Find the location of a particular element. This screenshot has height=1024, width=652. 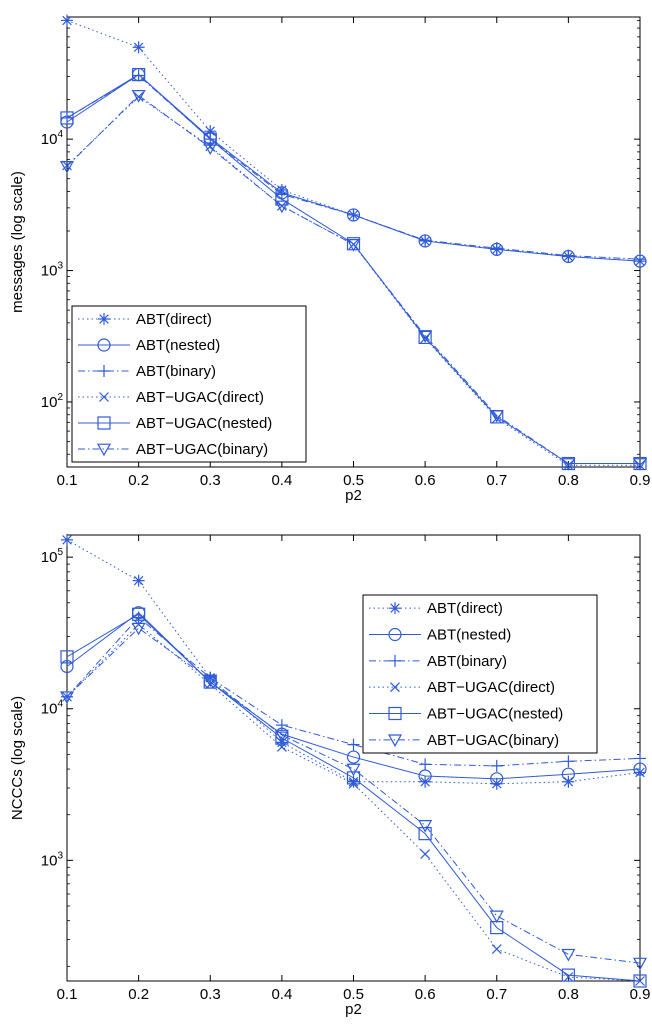

legend-entry-label: ABT(direct) is located at coordinates (174, 319).